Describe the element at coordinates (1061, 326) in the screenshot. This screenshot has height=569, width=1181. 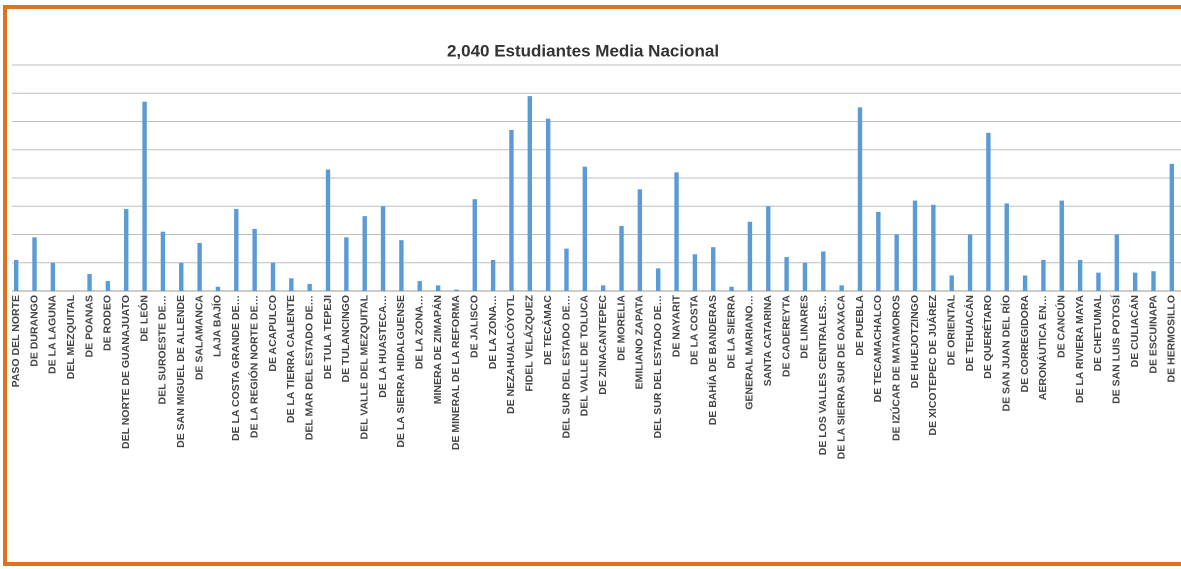
I see `x-tick-label: DE CANCÚN` at that location.